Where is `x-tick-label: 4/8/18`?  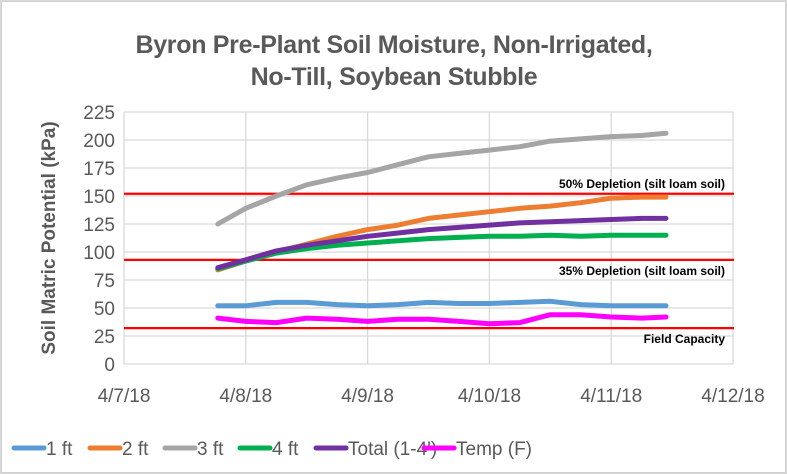 x-tick-label: 4/8/18 is located at coordinates (245, 396).